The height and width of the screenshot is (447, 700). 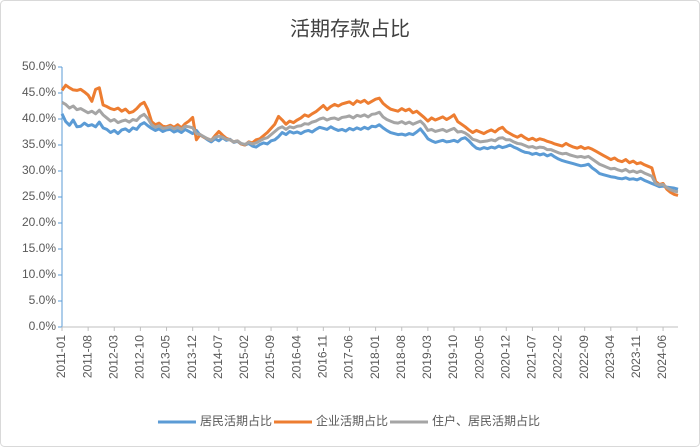 What do you see at coordinates (192, 357) in the screenshot?
I see `x-tick-label: 2013-12` at bounding box center [192, 357].